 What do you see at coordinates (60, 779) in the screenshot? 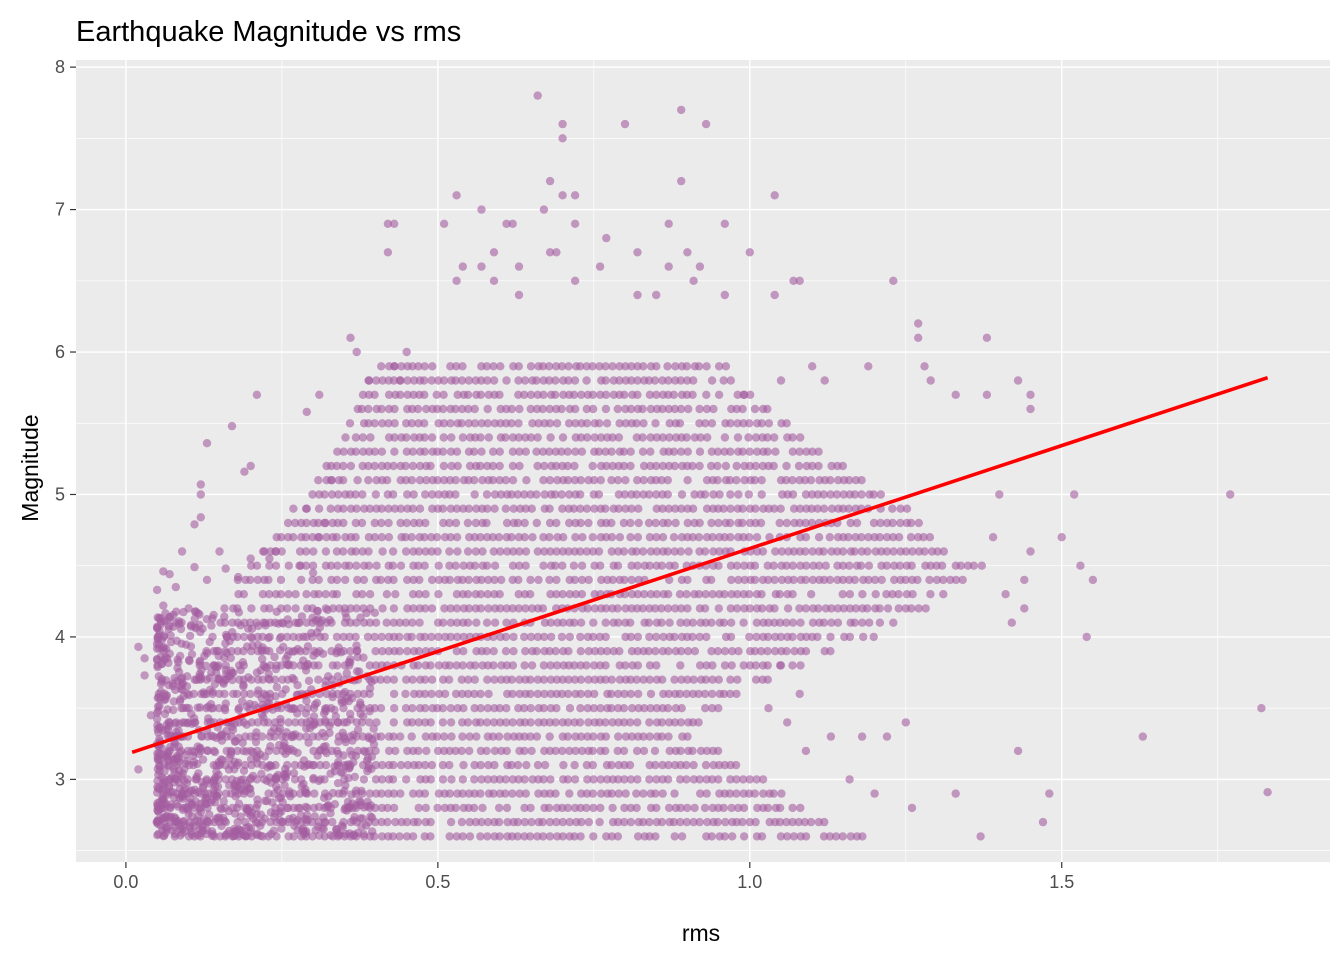
I see `y-tick-label: 3` at bounding box center [60, 779].